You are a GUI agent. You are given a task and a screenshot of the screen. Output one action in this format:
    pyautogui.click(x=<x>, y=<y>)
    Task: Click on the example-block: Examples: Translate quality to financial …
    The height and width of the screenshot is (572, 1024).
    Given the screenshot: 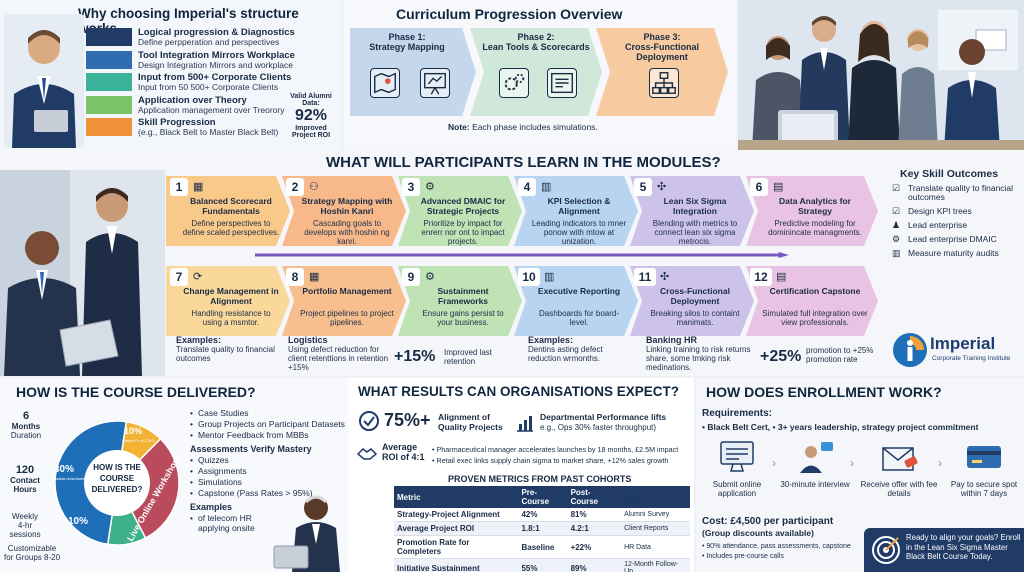 What is the action you would take?
    pyautogui.click(x=231, y=350)
    